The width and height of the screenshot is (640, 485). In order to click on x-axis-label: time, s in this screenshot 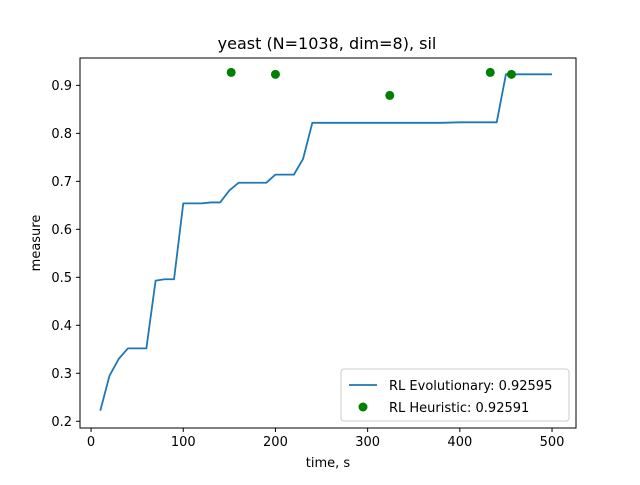, I will do `click(328, 463)`.